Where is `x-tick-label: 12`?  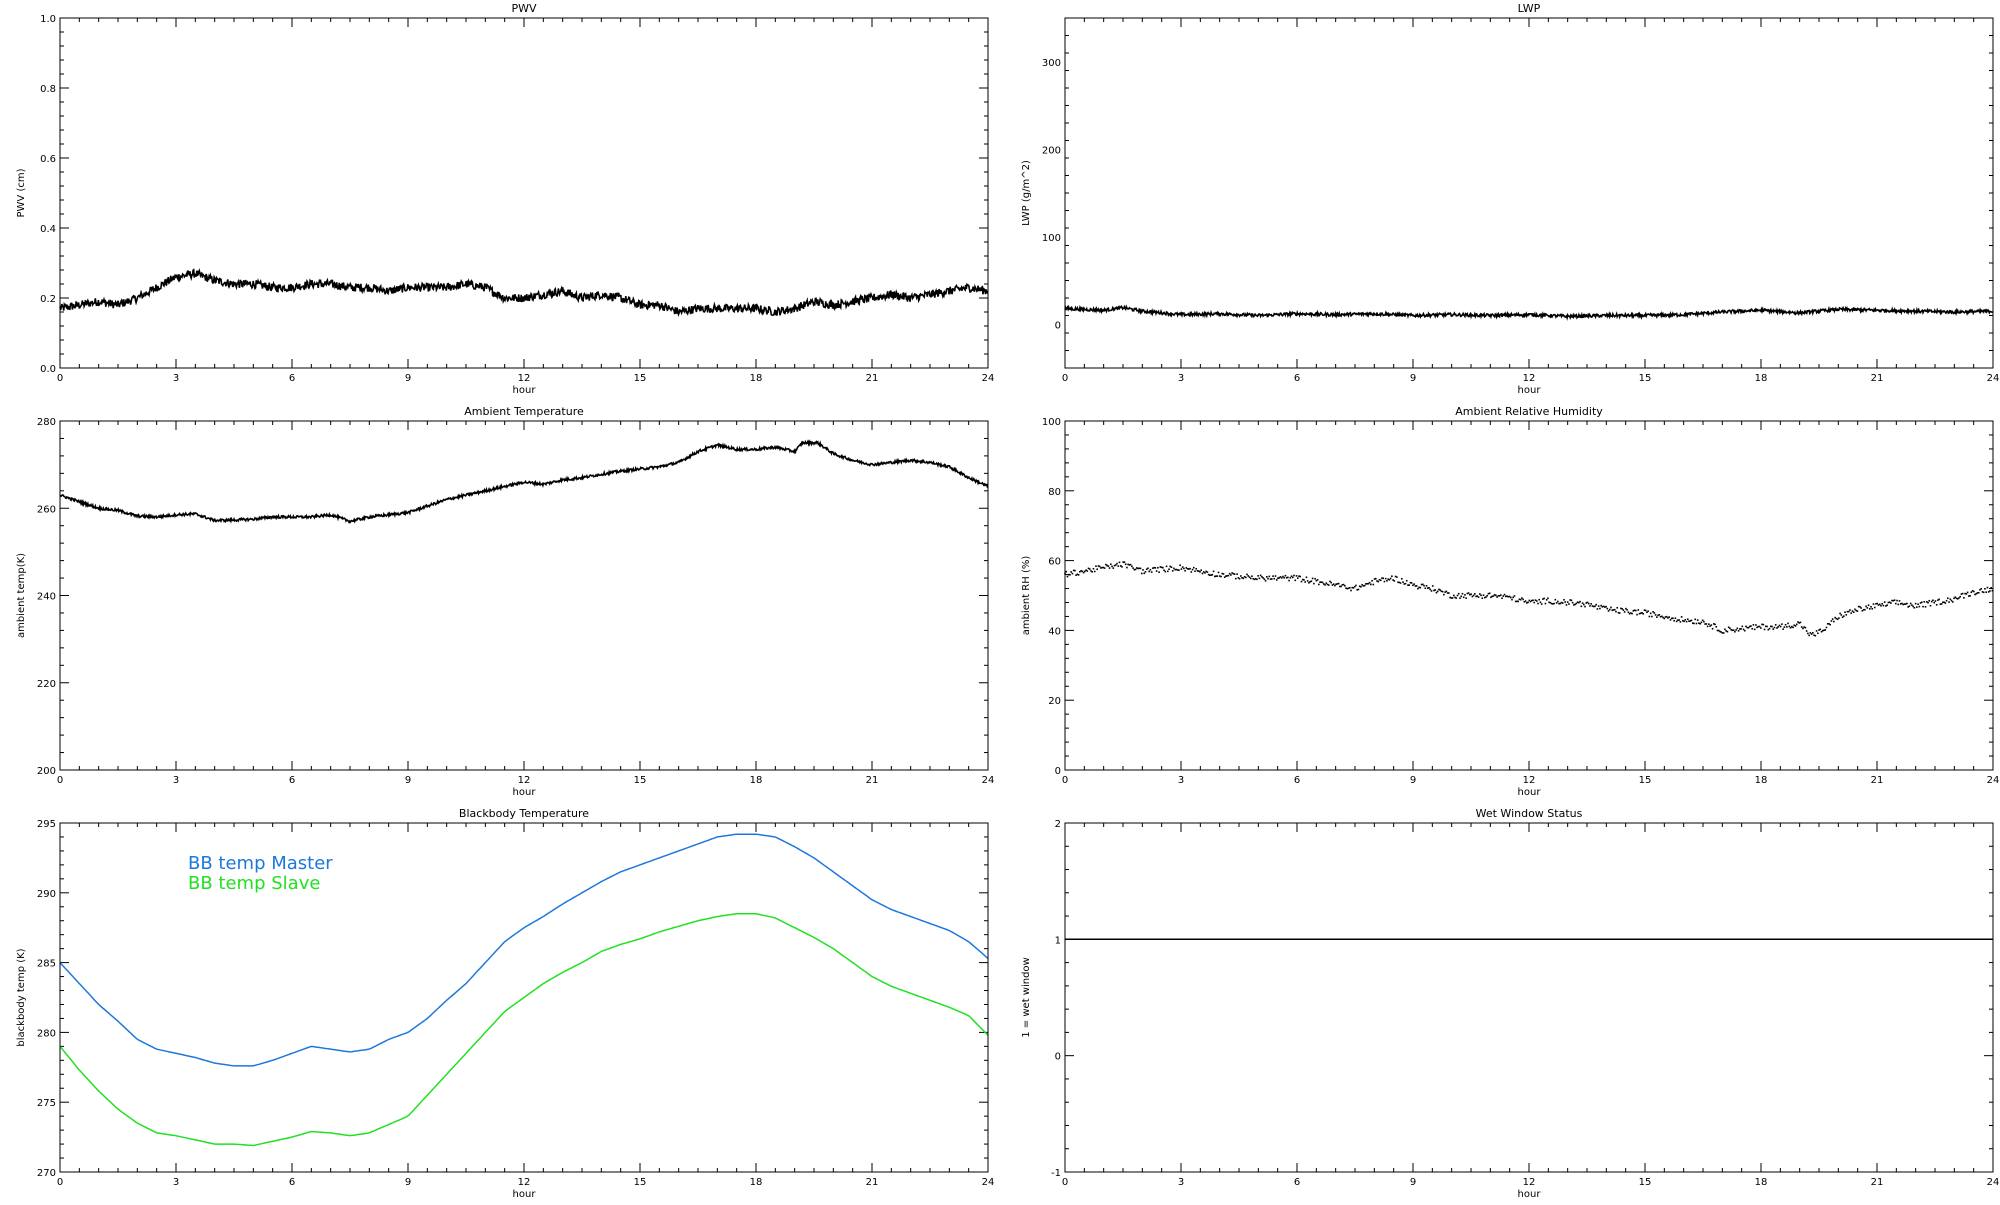
x-tick-label: 12 is located at coordinates (1529, 1182).